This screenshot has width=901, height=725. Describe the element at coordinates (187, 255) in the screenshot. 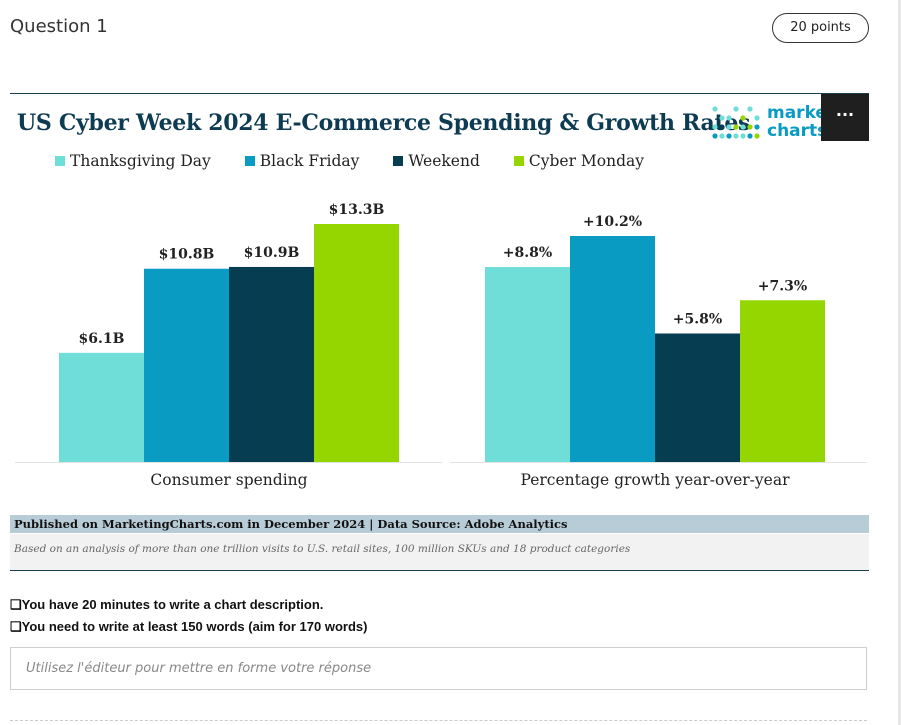

I see `data-label: $10.8B` at that location.